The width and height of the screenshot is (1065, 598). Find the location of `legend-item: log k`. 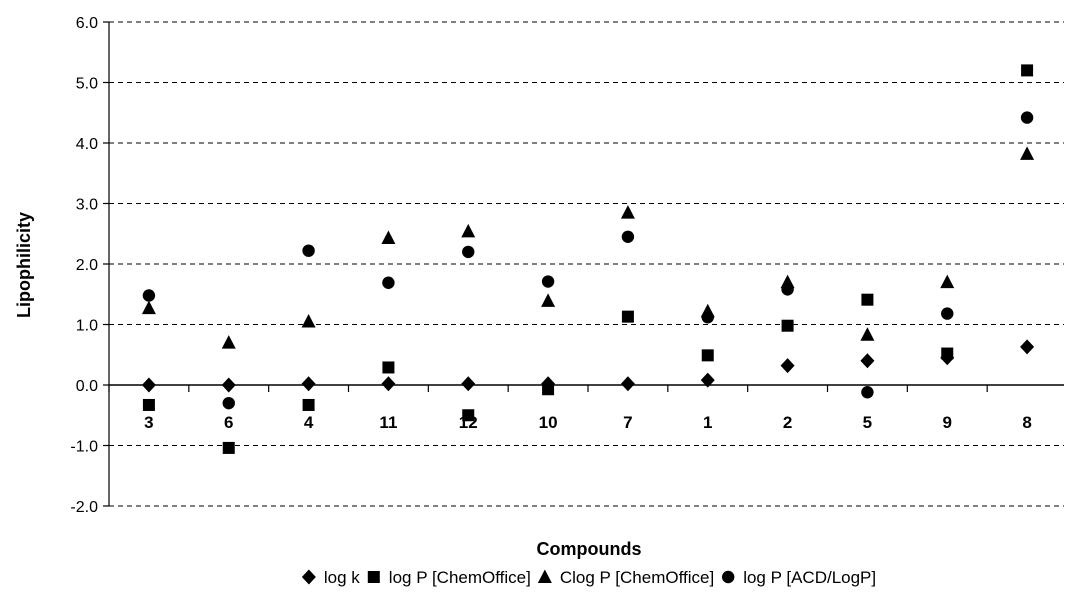

legend-item: log k is located at coordinates (330, 577).